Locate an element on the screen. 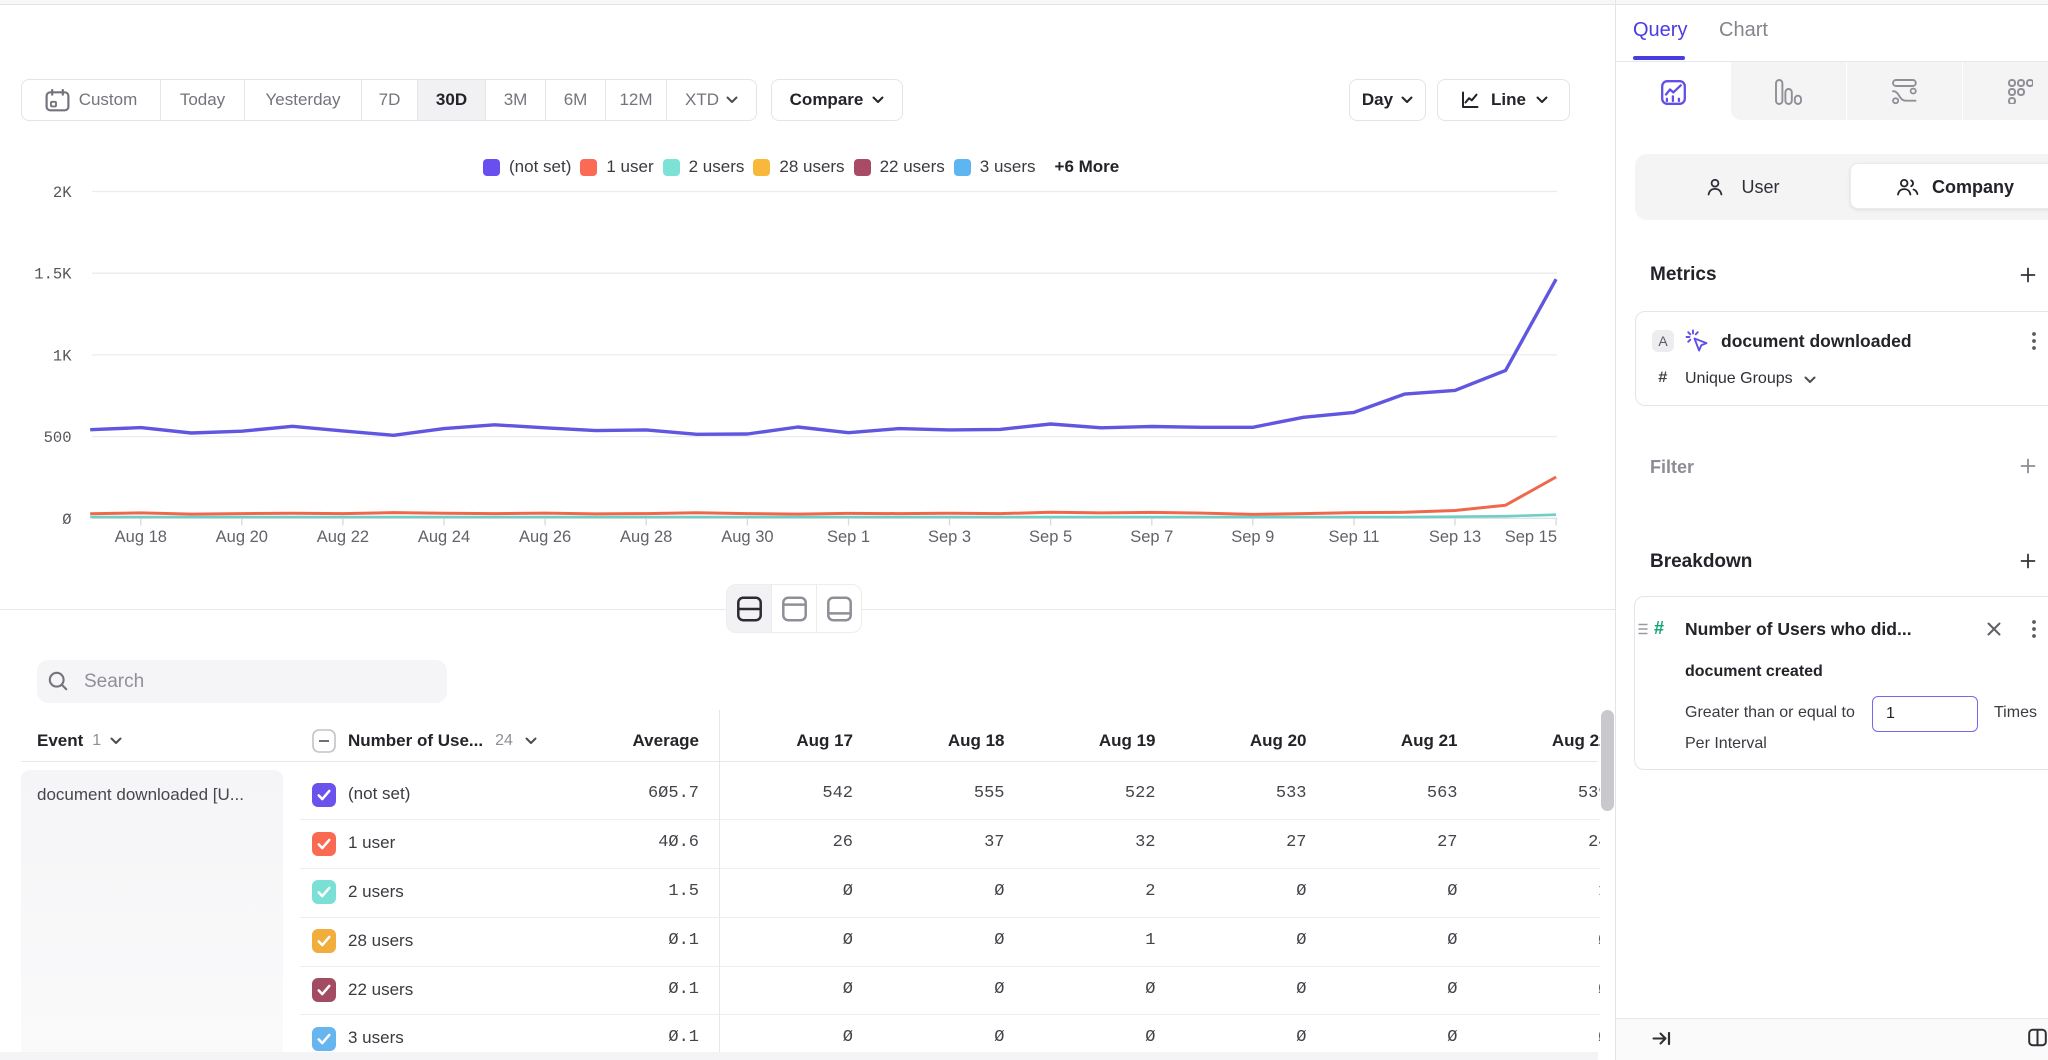 This screenshot has width=2048, height=1060. svg-text: Aug 22 is located at coordinates (343, 537).